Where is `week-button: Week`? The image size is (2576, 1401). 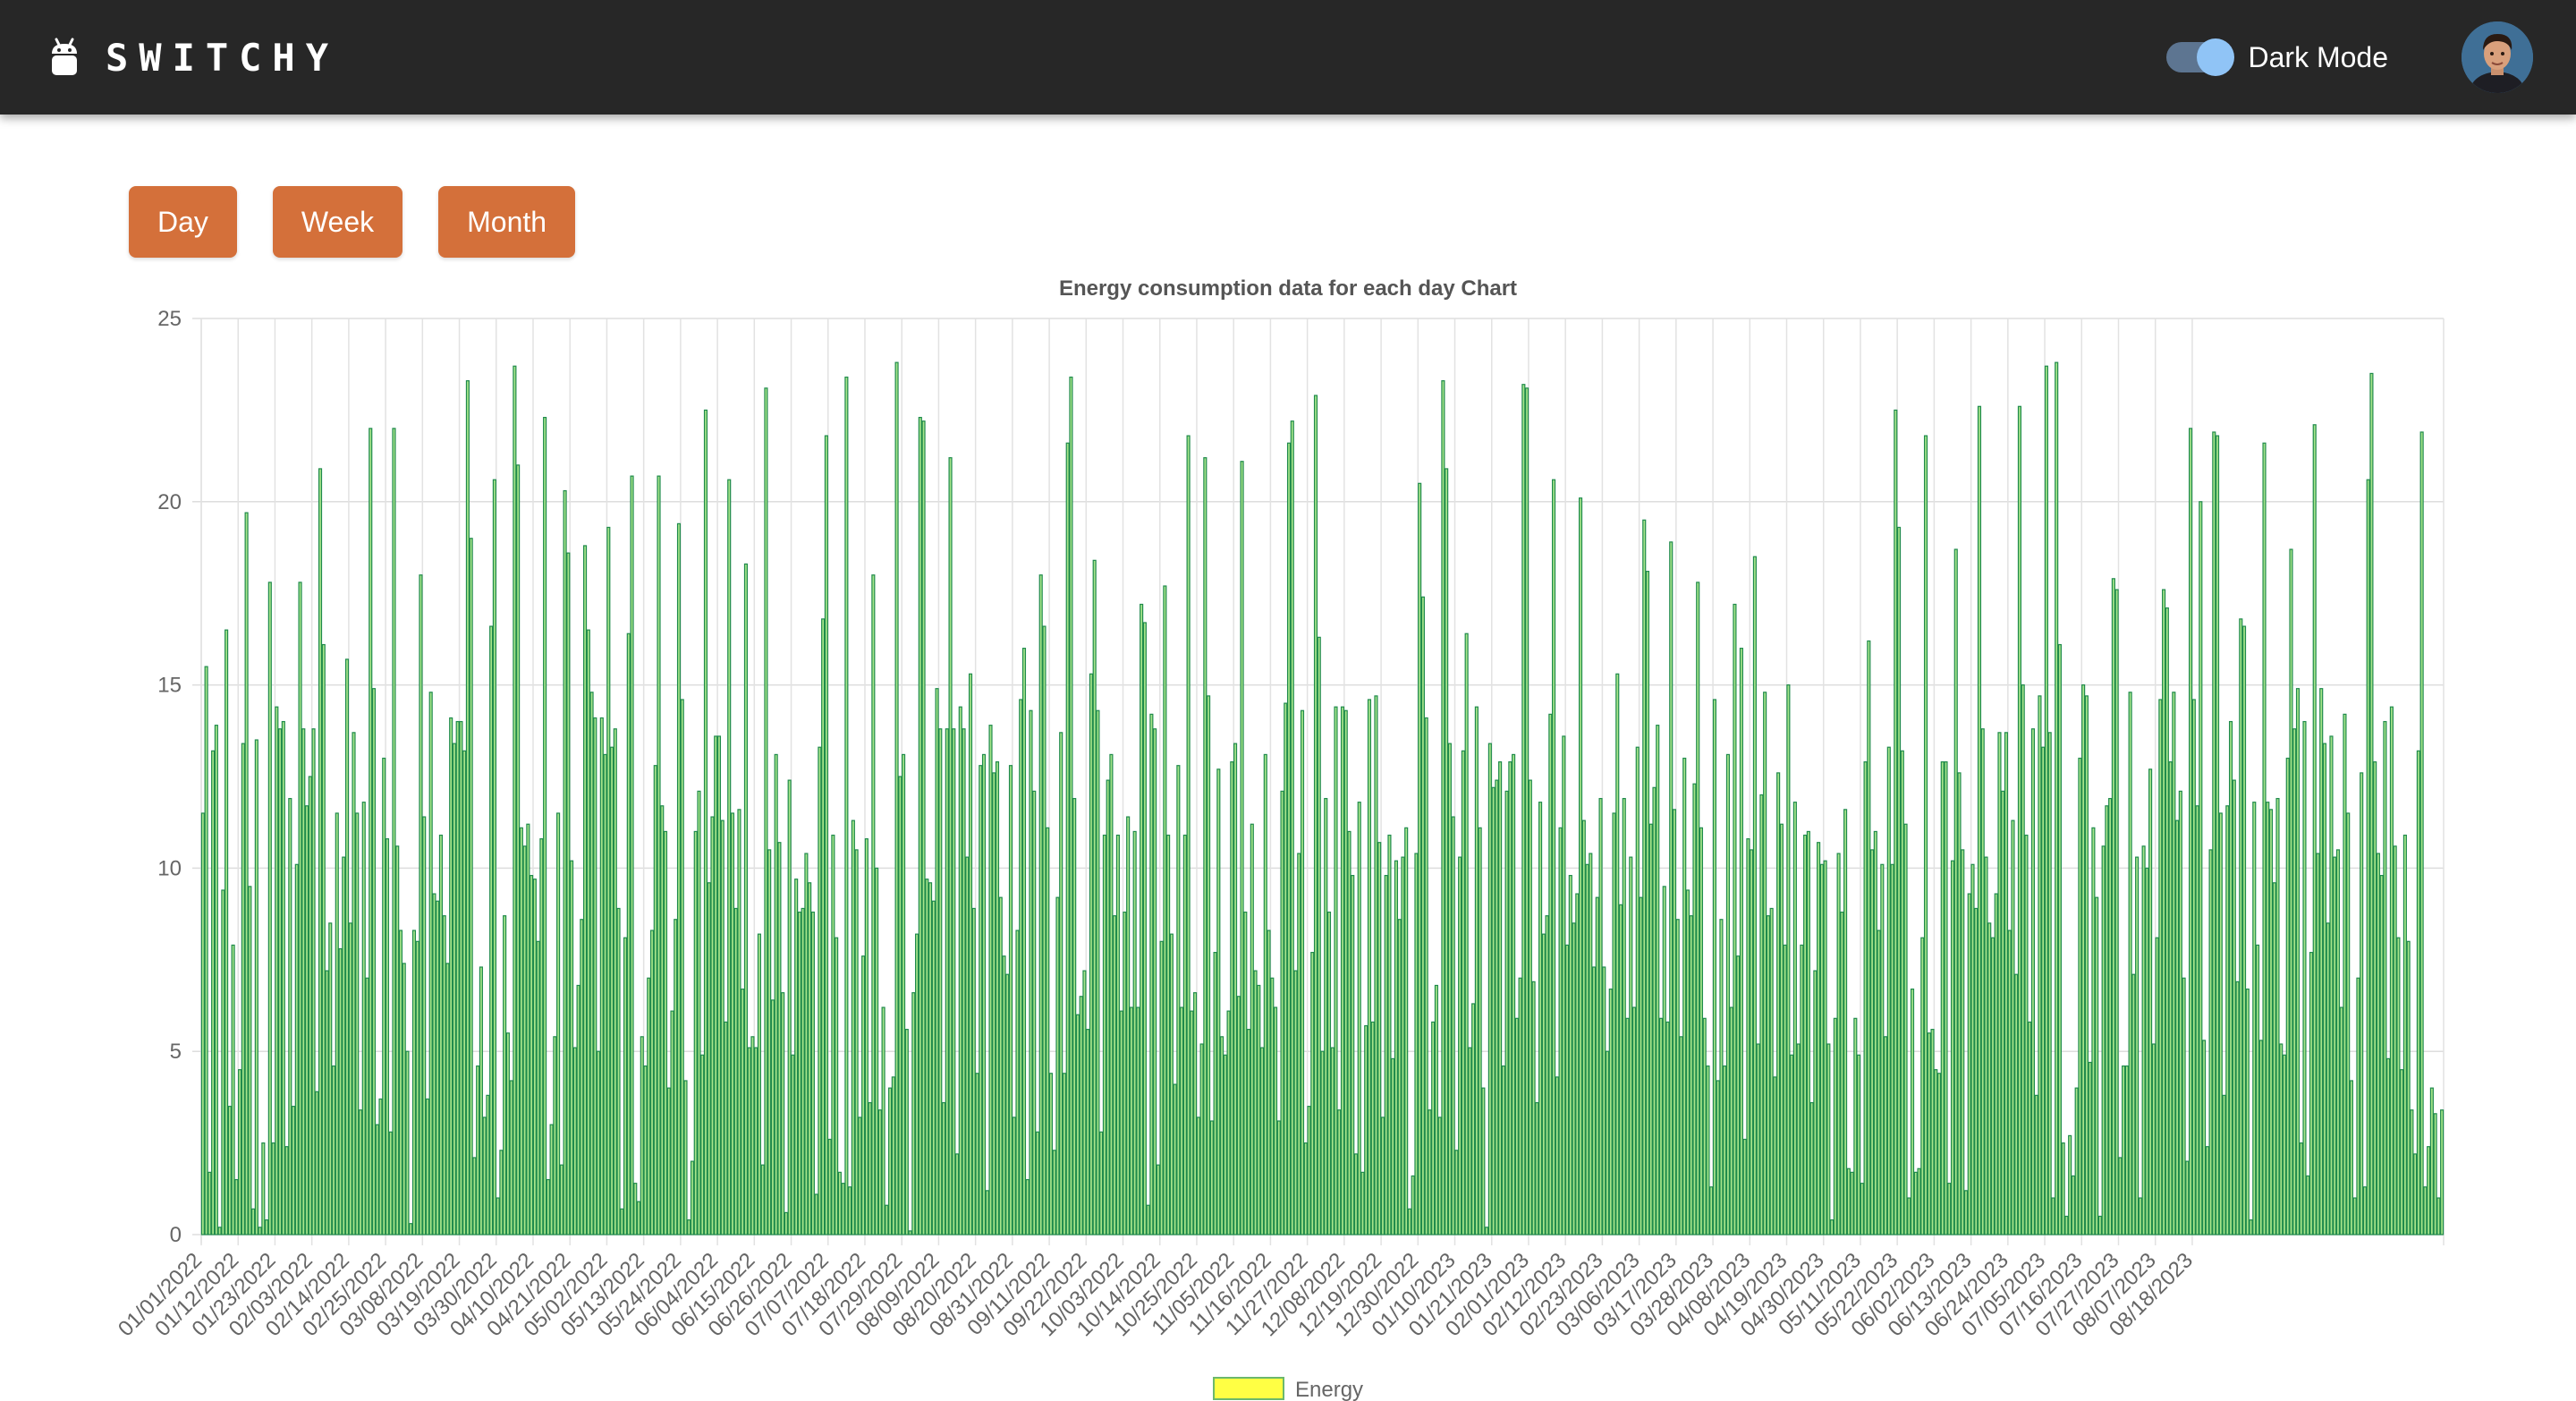 week-button: Week is located at coordinates (337, 222).